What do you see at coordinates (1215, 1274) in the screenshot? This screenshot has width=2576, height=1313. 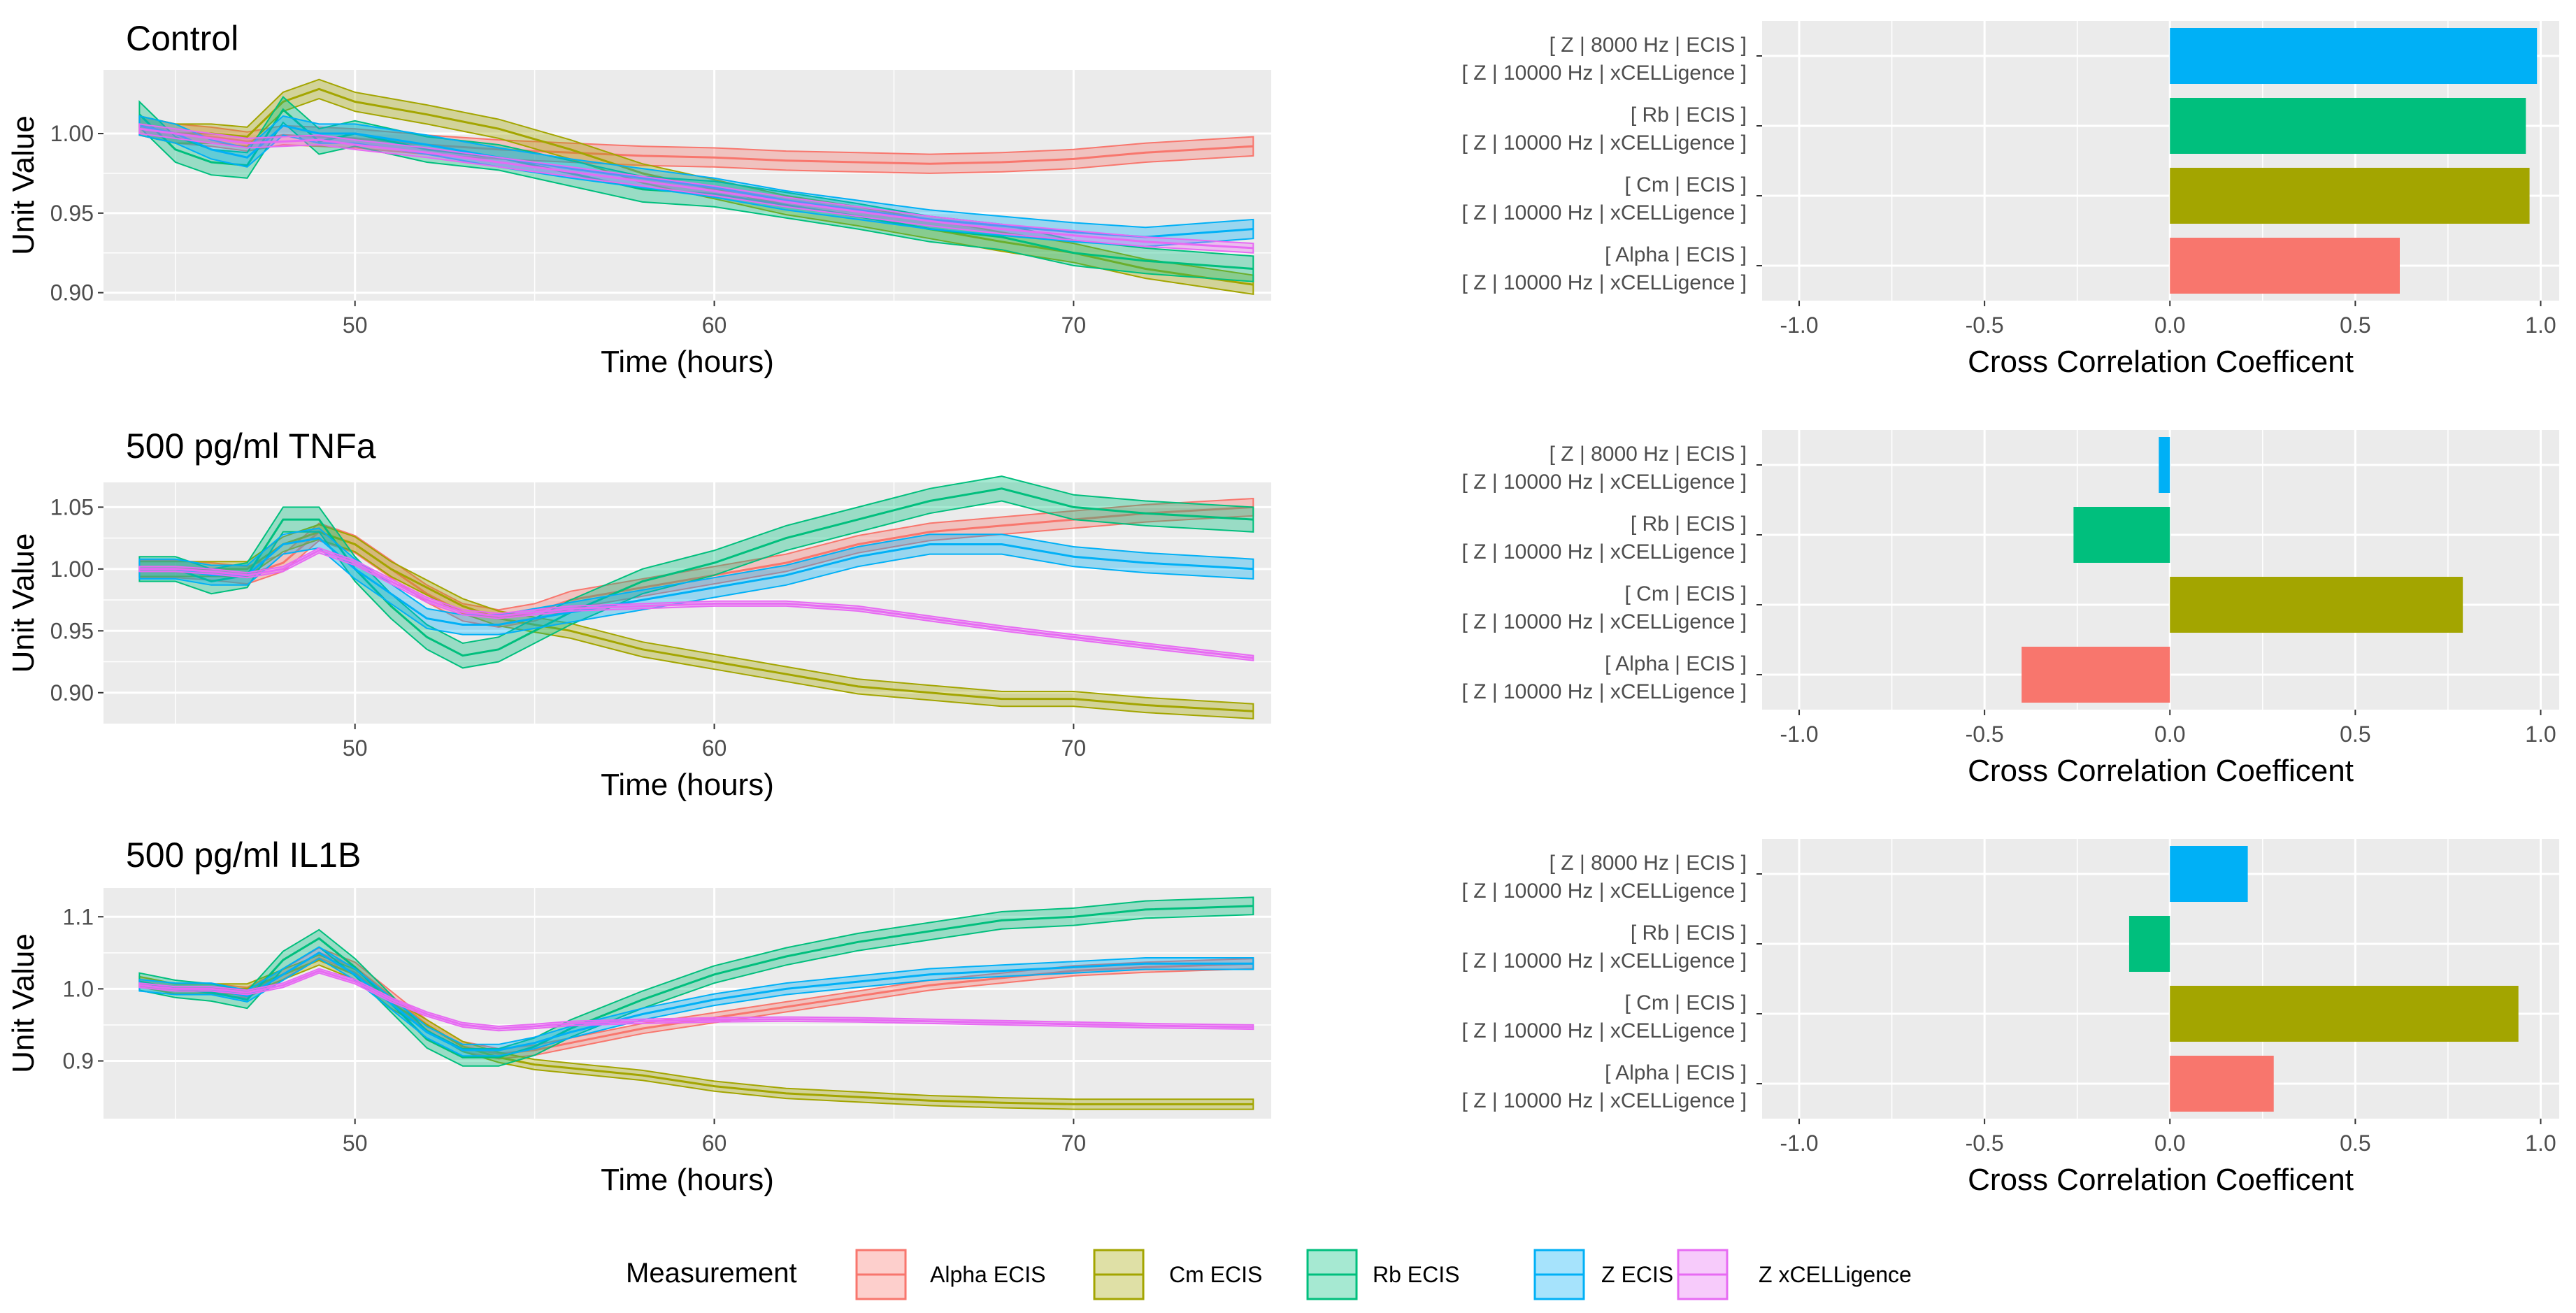 I see `legend-label-cm: Cm ECIS` at bounding box center [1215, 1274].